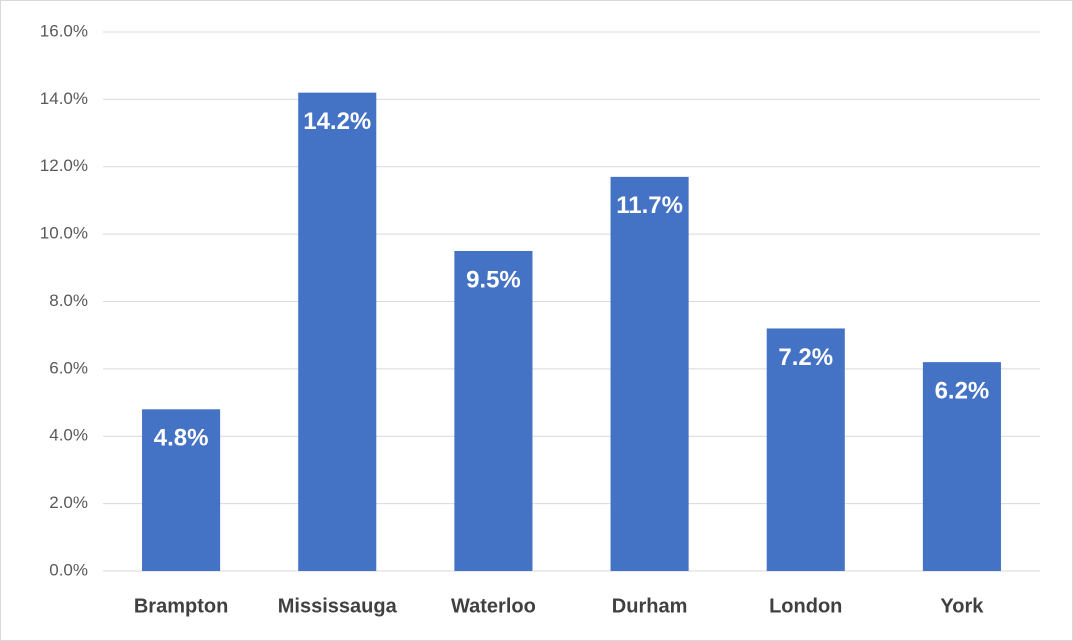 This screenshot has width=1073, height=641. I want to click on x-tick-label: York, so click(962, 606).